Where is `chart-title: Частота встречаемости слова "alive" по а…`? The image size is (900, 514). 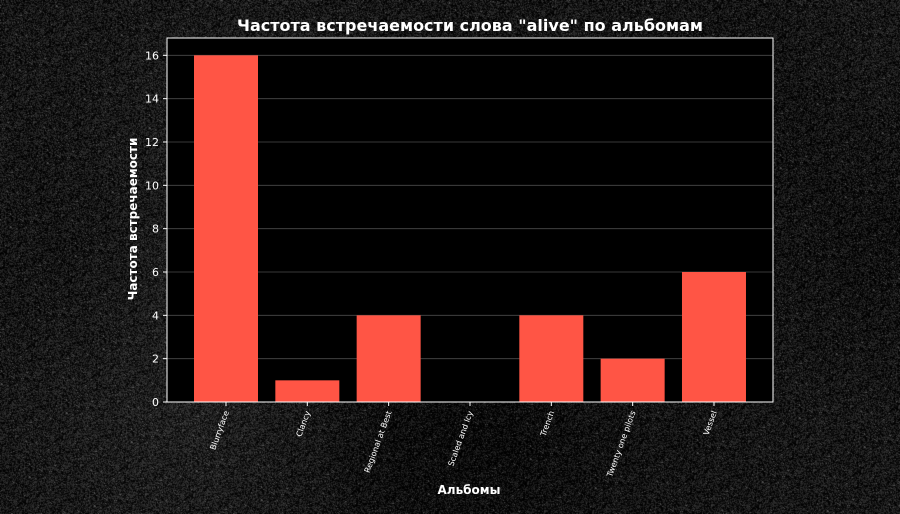 chart-title: Частота встречаемости слова "alive" по а… is located at coordinates (470, 25).